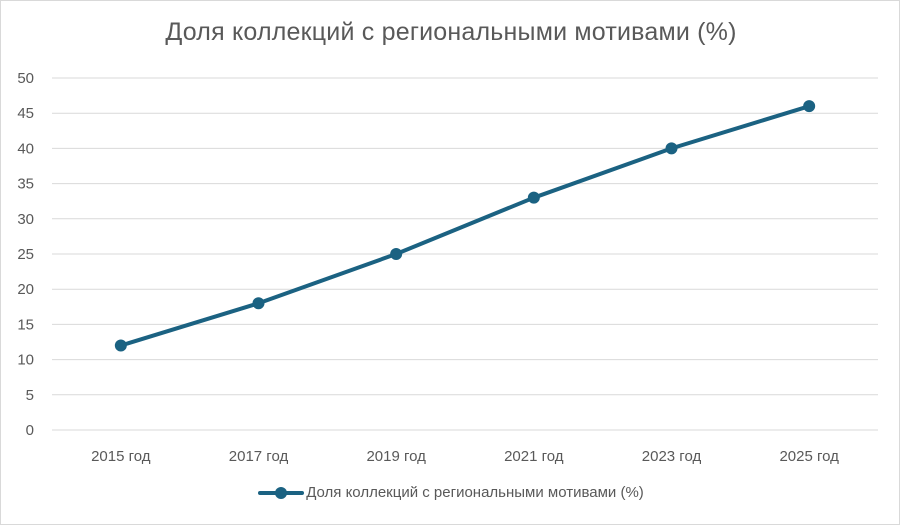  I want to click on y-tick-label: 5, so click(30, 395).